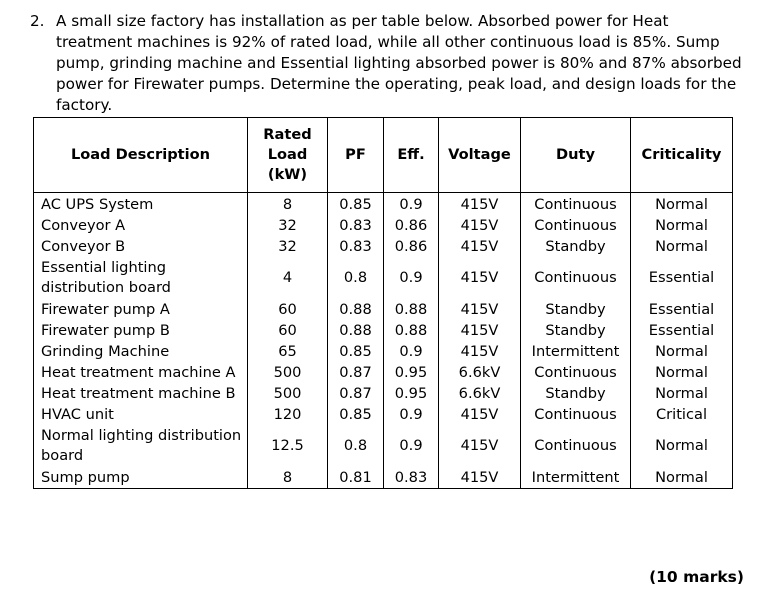  I want to click on cell-description: AC UPS System, so click(140, 203).